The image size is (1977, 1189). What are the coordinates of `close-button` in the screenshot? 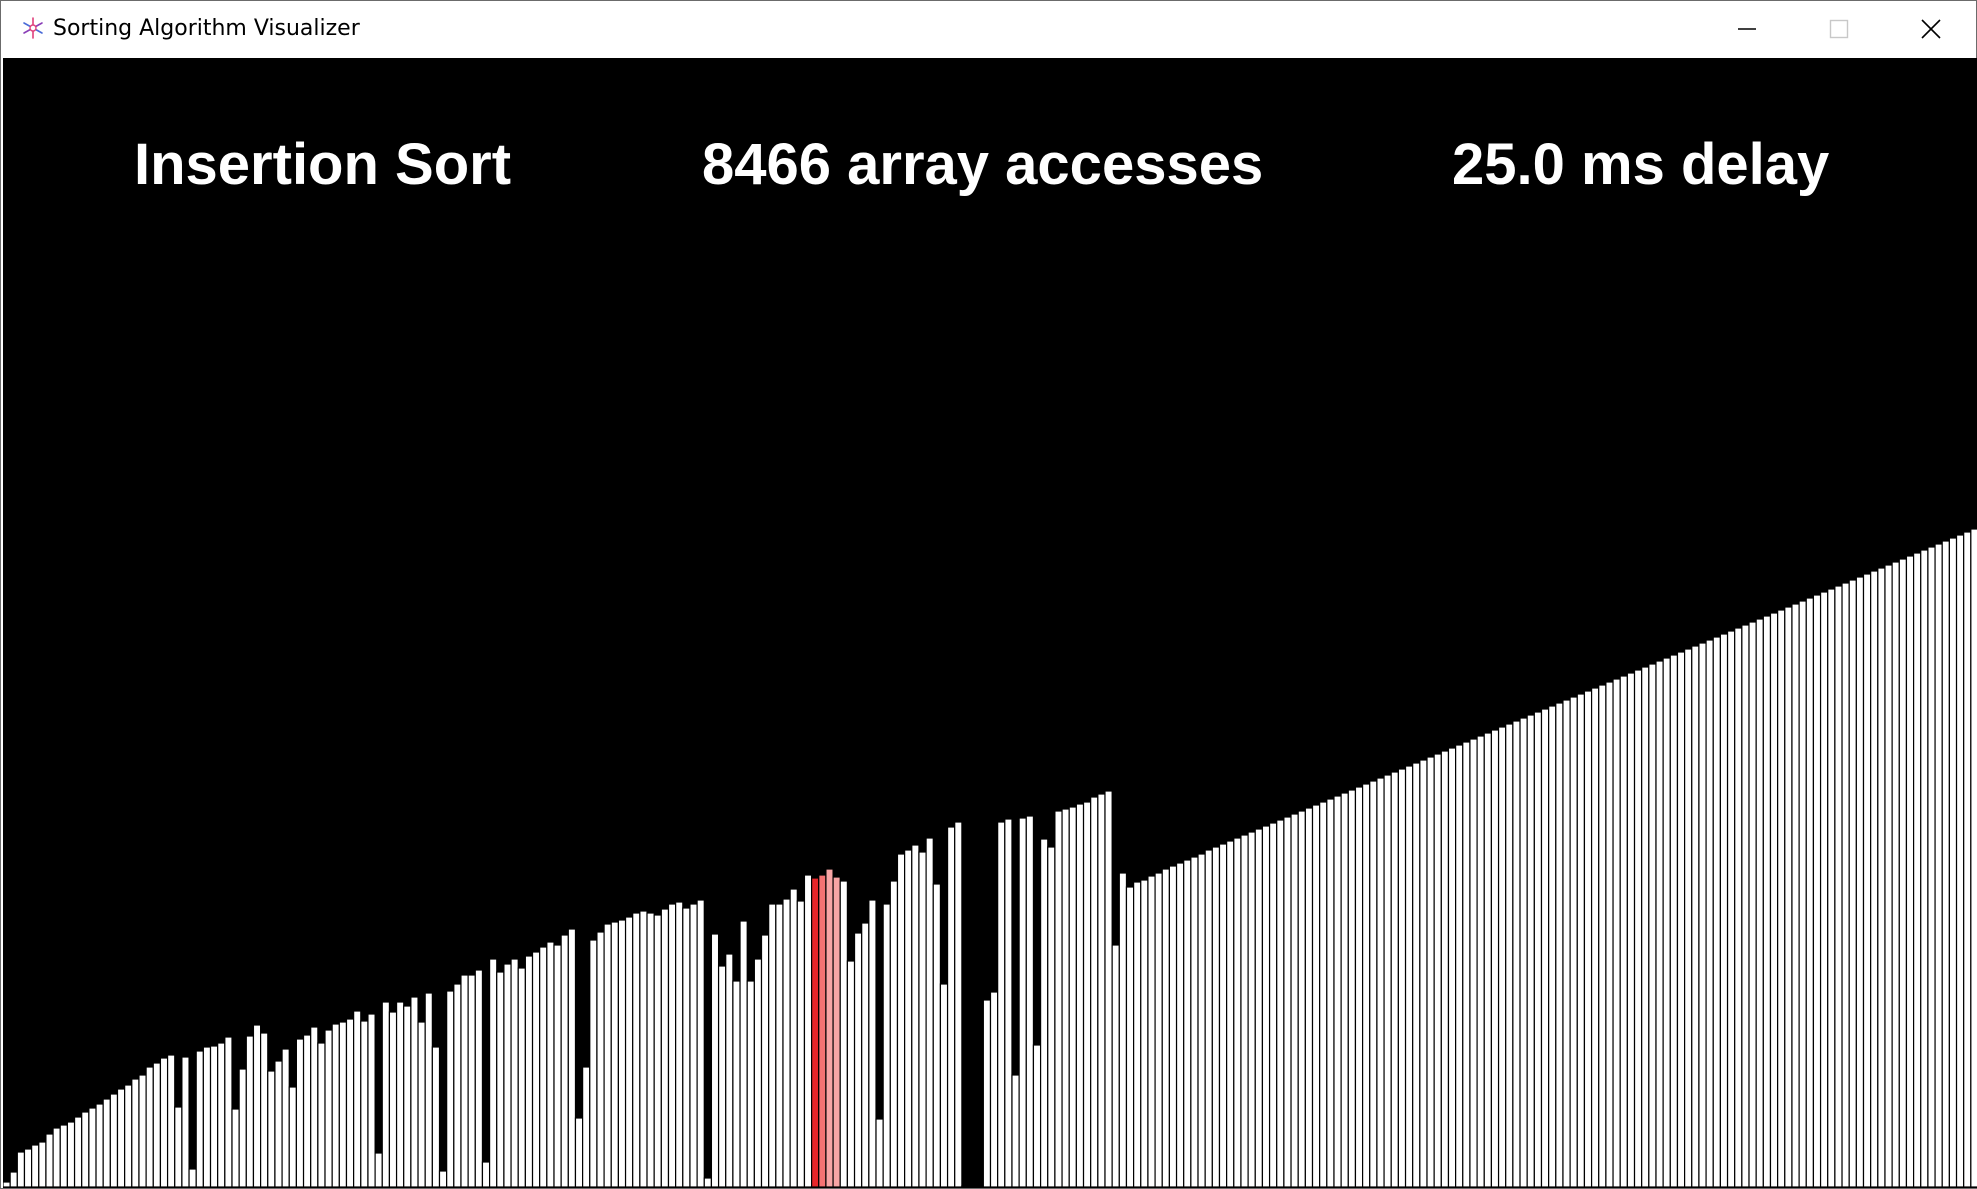 It's located at (1931, 29).